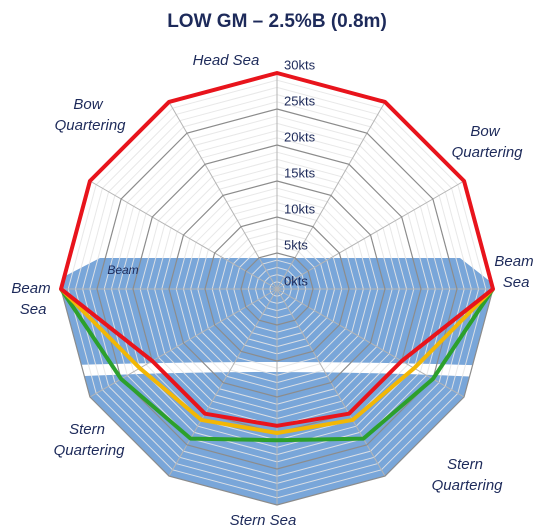  What do you see at coordinates (300, 100) in the screenshot?
I see `r-tick-label: 25kts` at bounding box center [300, 100].